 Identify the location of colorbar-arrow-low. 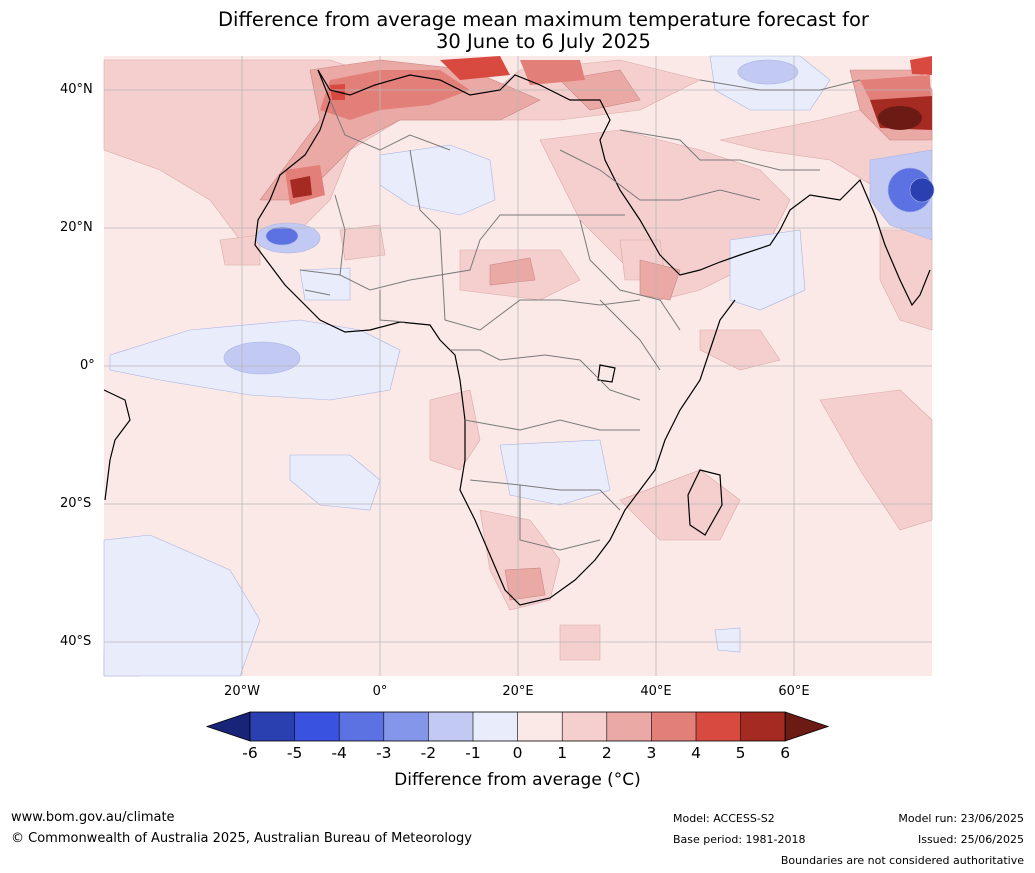
(228, 726).